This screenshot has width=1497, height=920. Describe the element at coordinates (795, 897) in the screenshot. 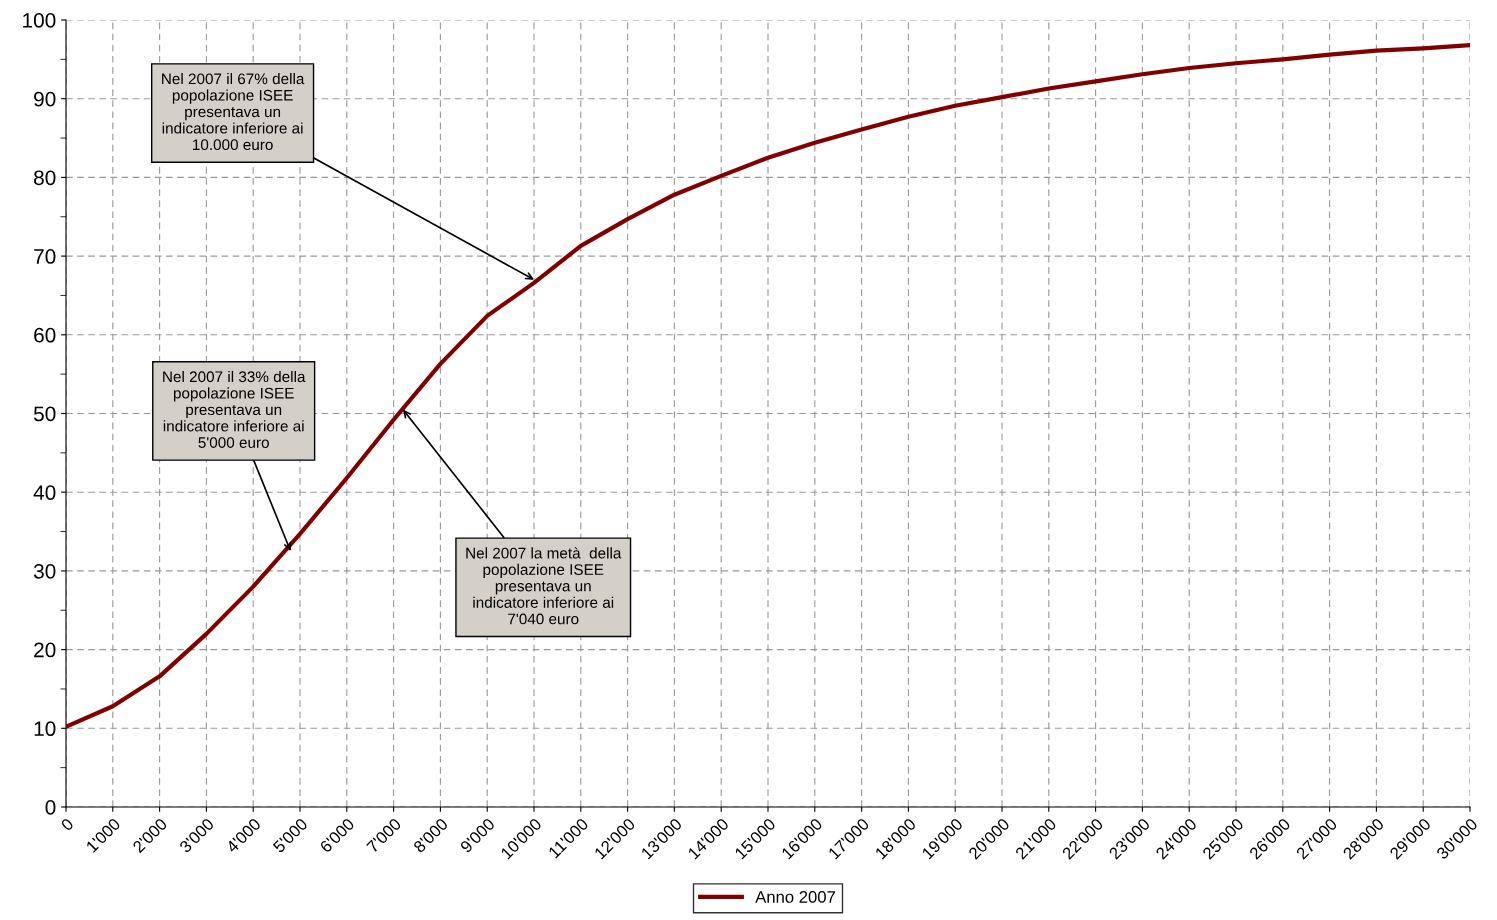

I see `legend-label: Anno 2007` at that location.